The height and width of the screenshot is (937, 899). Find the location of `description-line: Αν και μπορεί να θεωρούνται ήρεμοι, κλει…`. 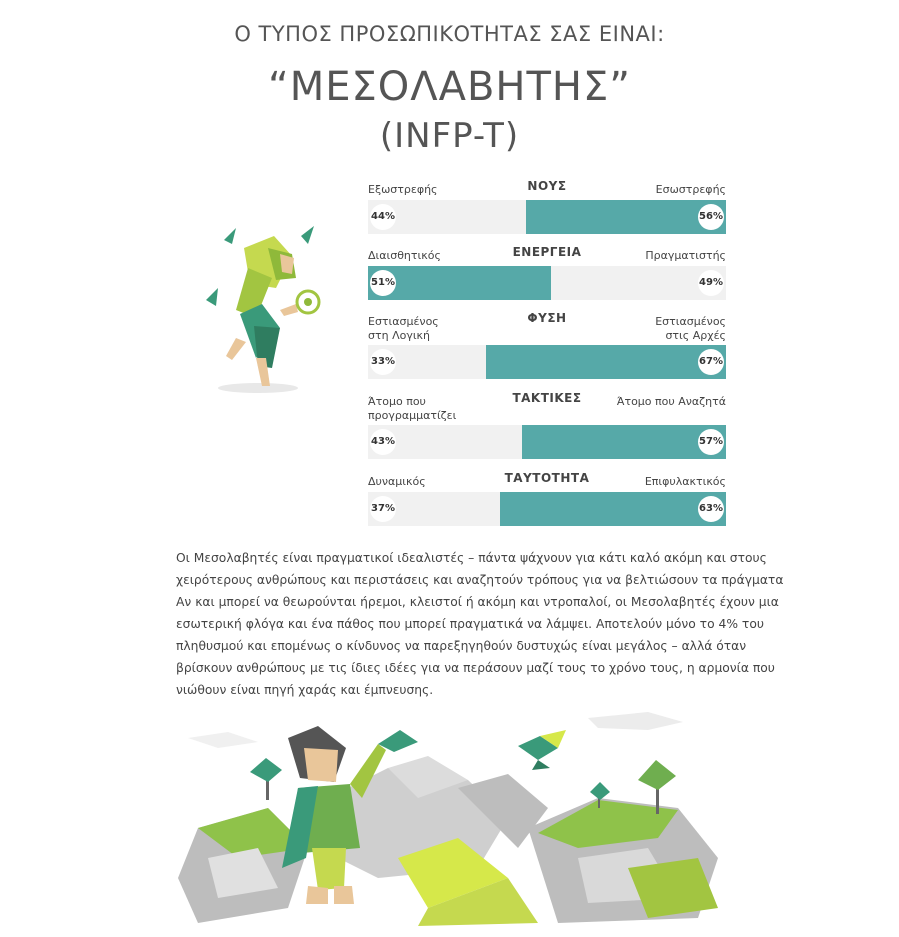

description-line: Αν και μπορεί να θεωρούνται ήρεμοι, κλει… is located at coordinates (477, 602).